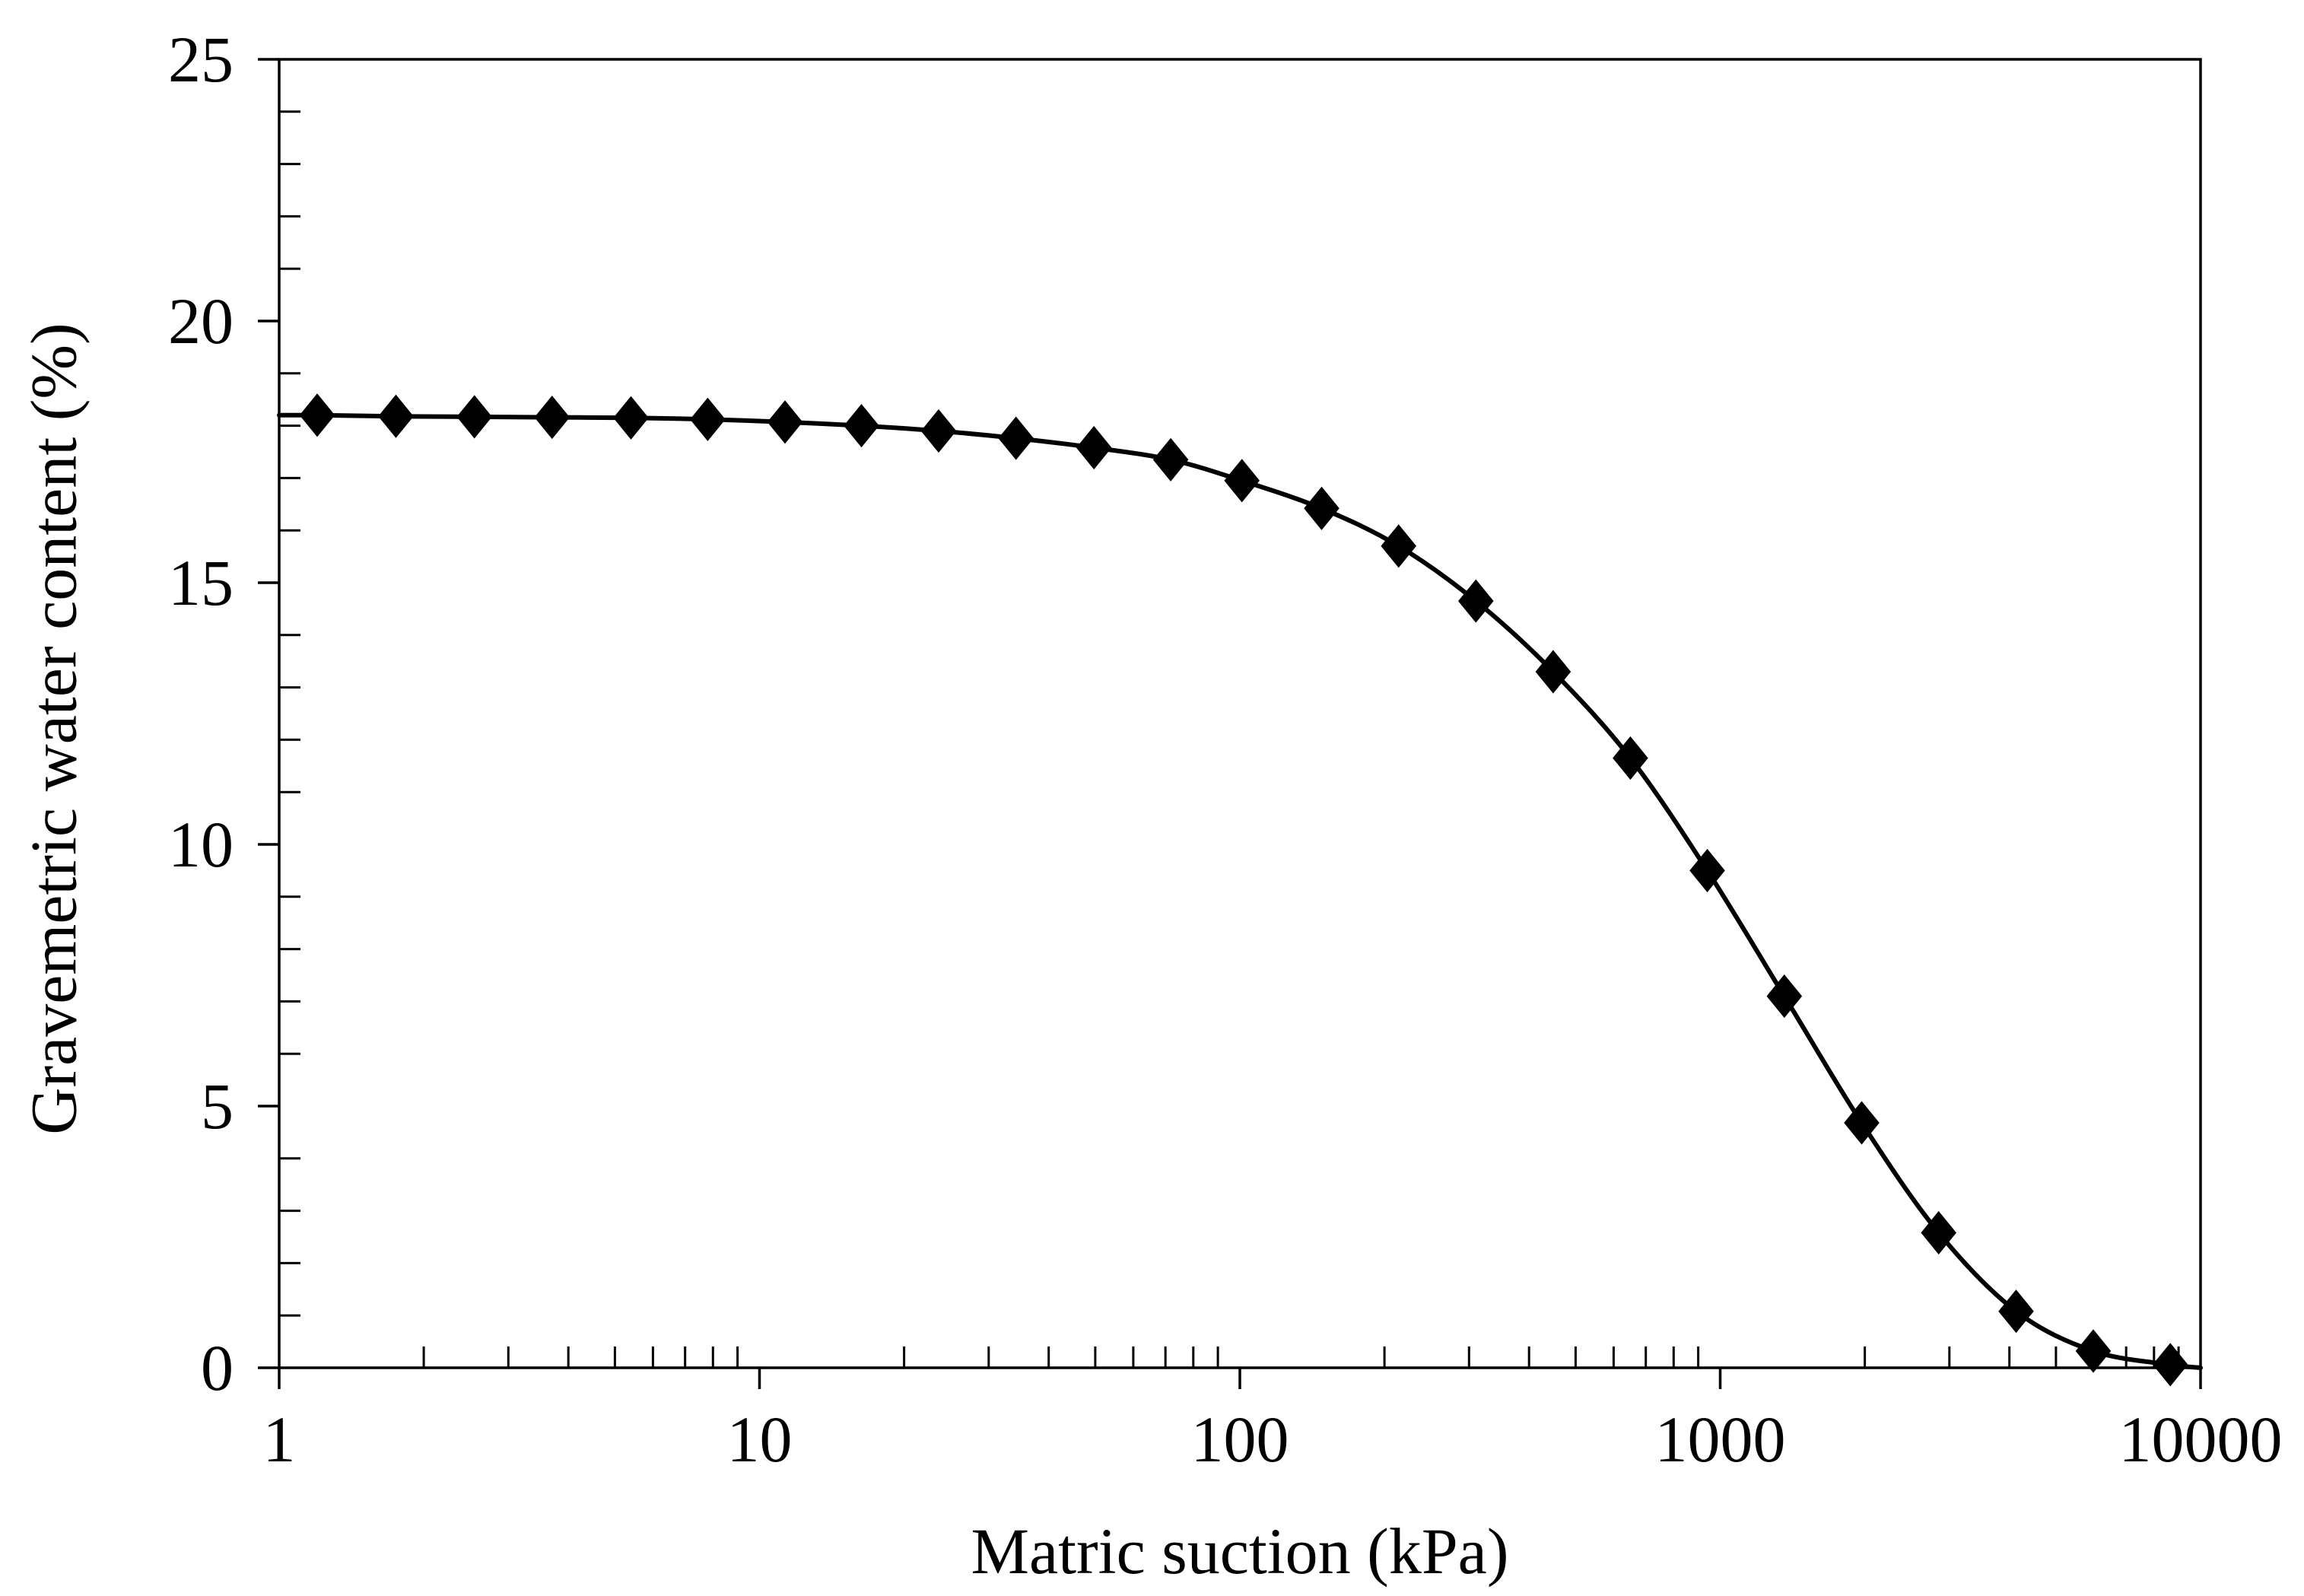 This screenshot has height=1596, width=2304. Describe the element at coordinates (201, 59) in the screenshot. I see `y-tick-label: 25` at that location.